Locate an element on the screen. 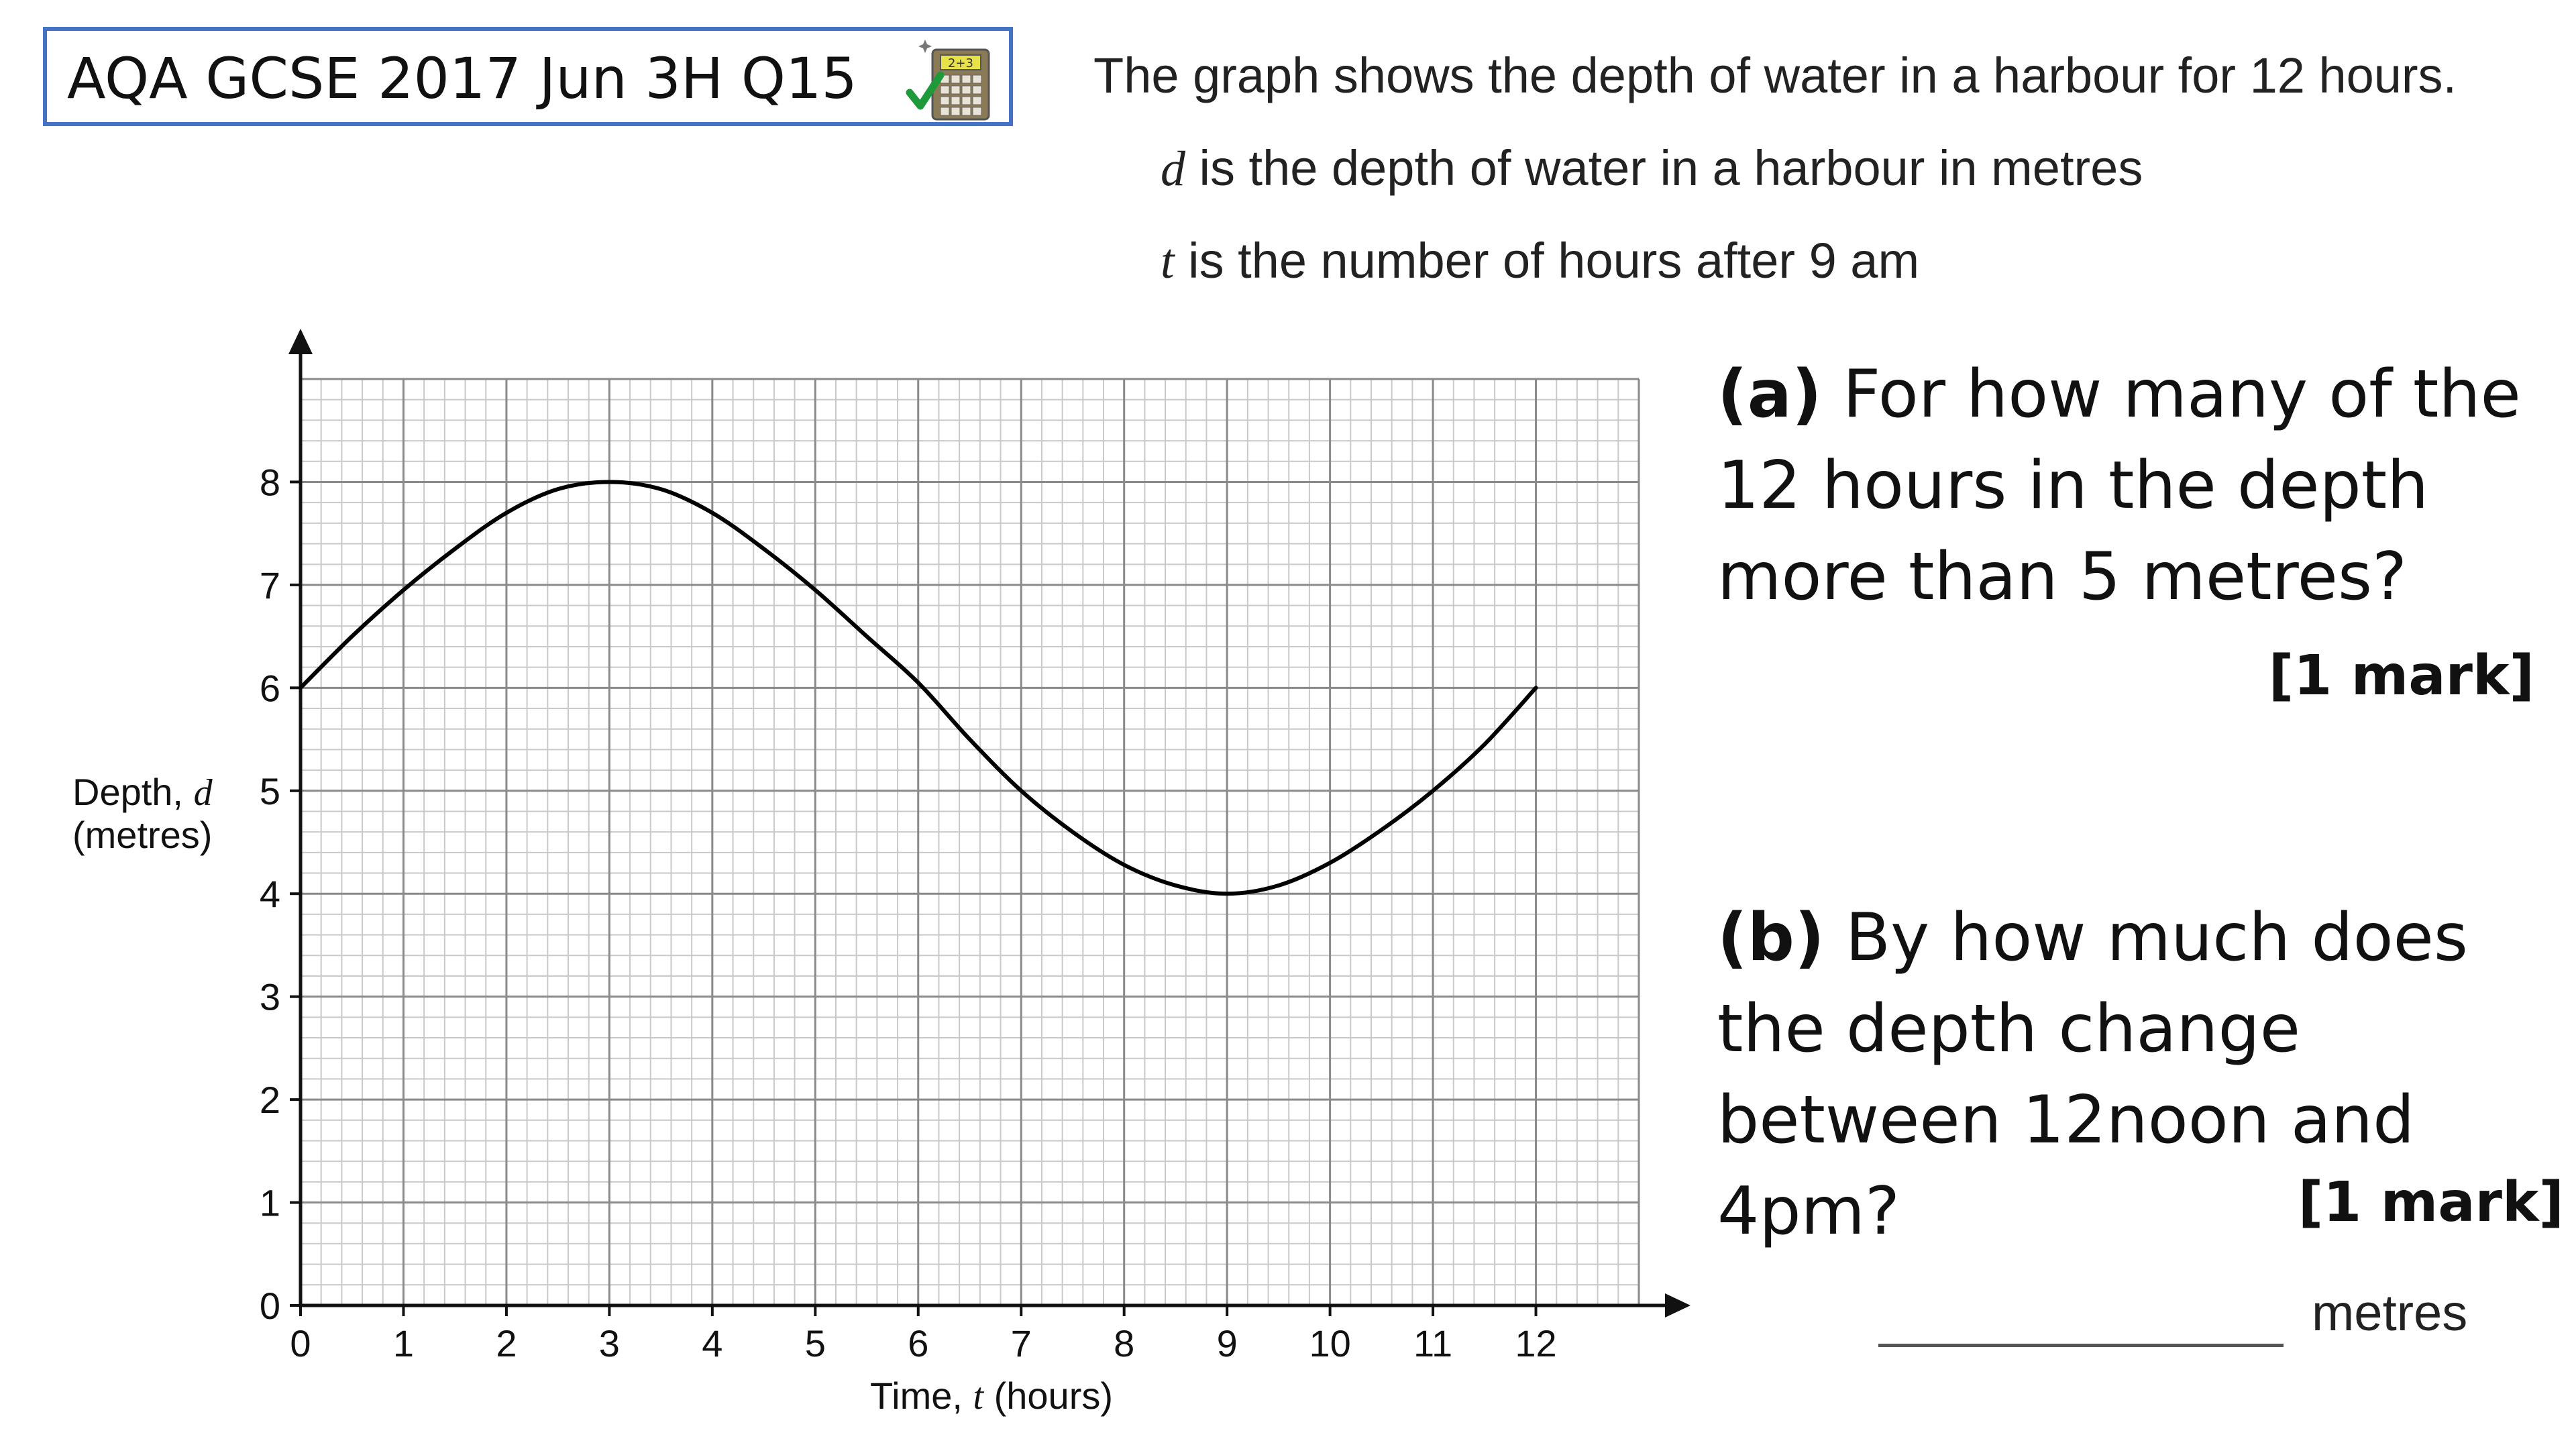 The image size is (2576, 1449). variable-d: d is located at coordinates (1173, 169).